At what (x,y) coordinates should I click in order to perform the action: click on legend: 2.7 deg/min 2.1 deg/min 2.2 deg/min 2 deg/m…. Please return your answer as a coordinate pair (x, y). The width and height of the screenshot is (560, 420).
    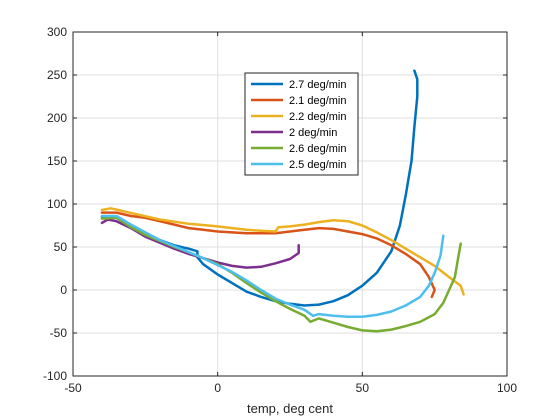
    Looking at the image, I should click on (301, 124).